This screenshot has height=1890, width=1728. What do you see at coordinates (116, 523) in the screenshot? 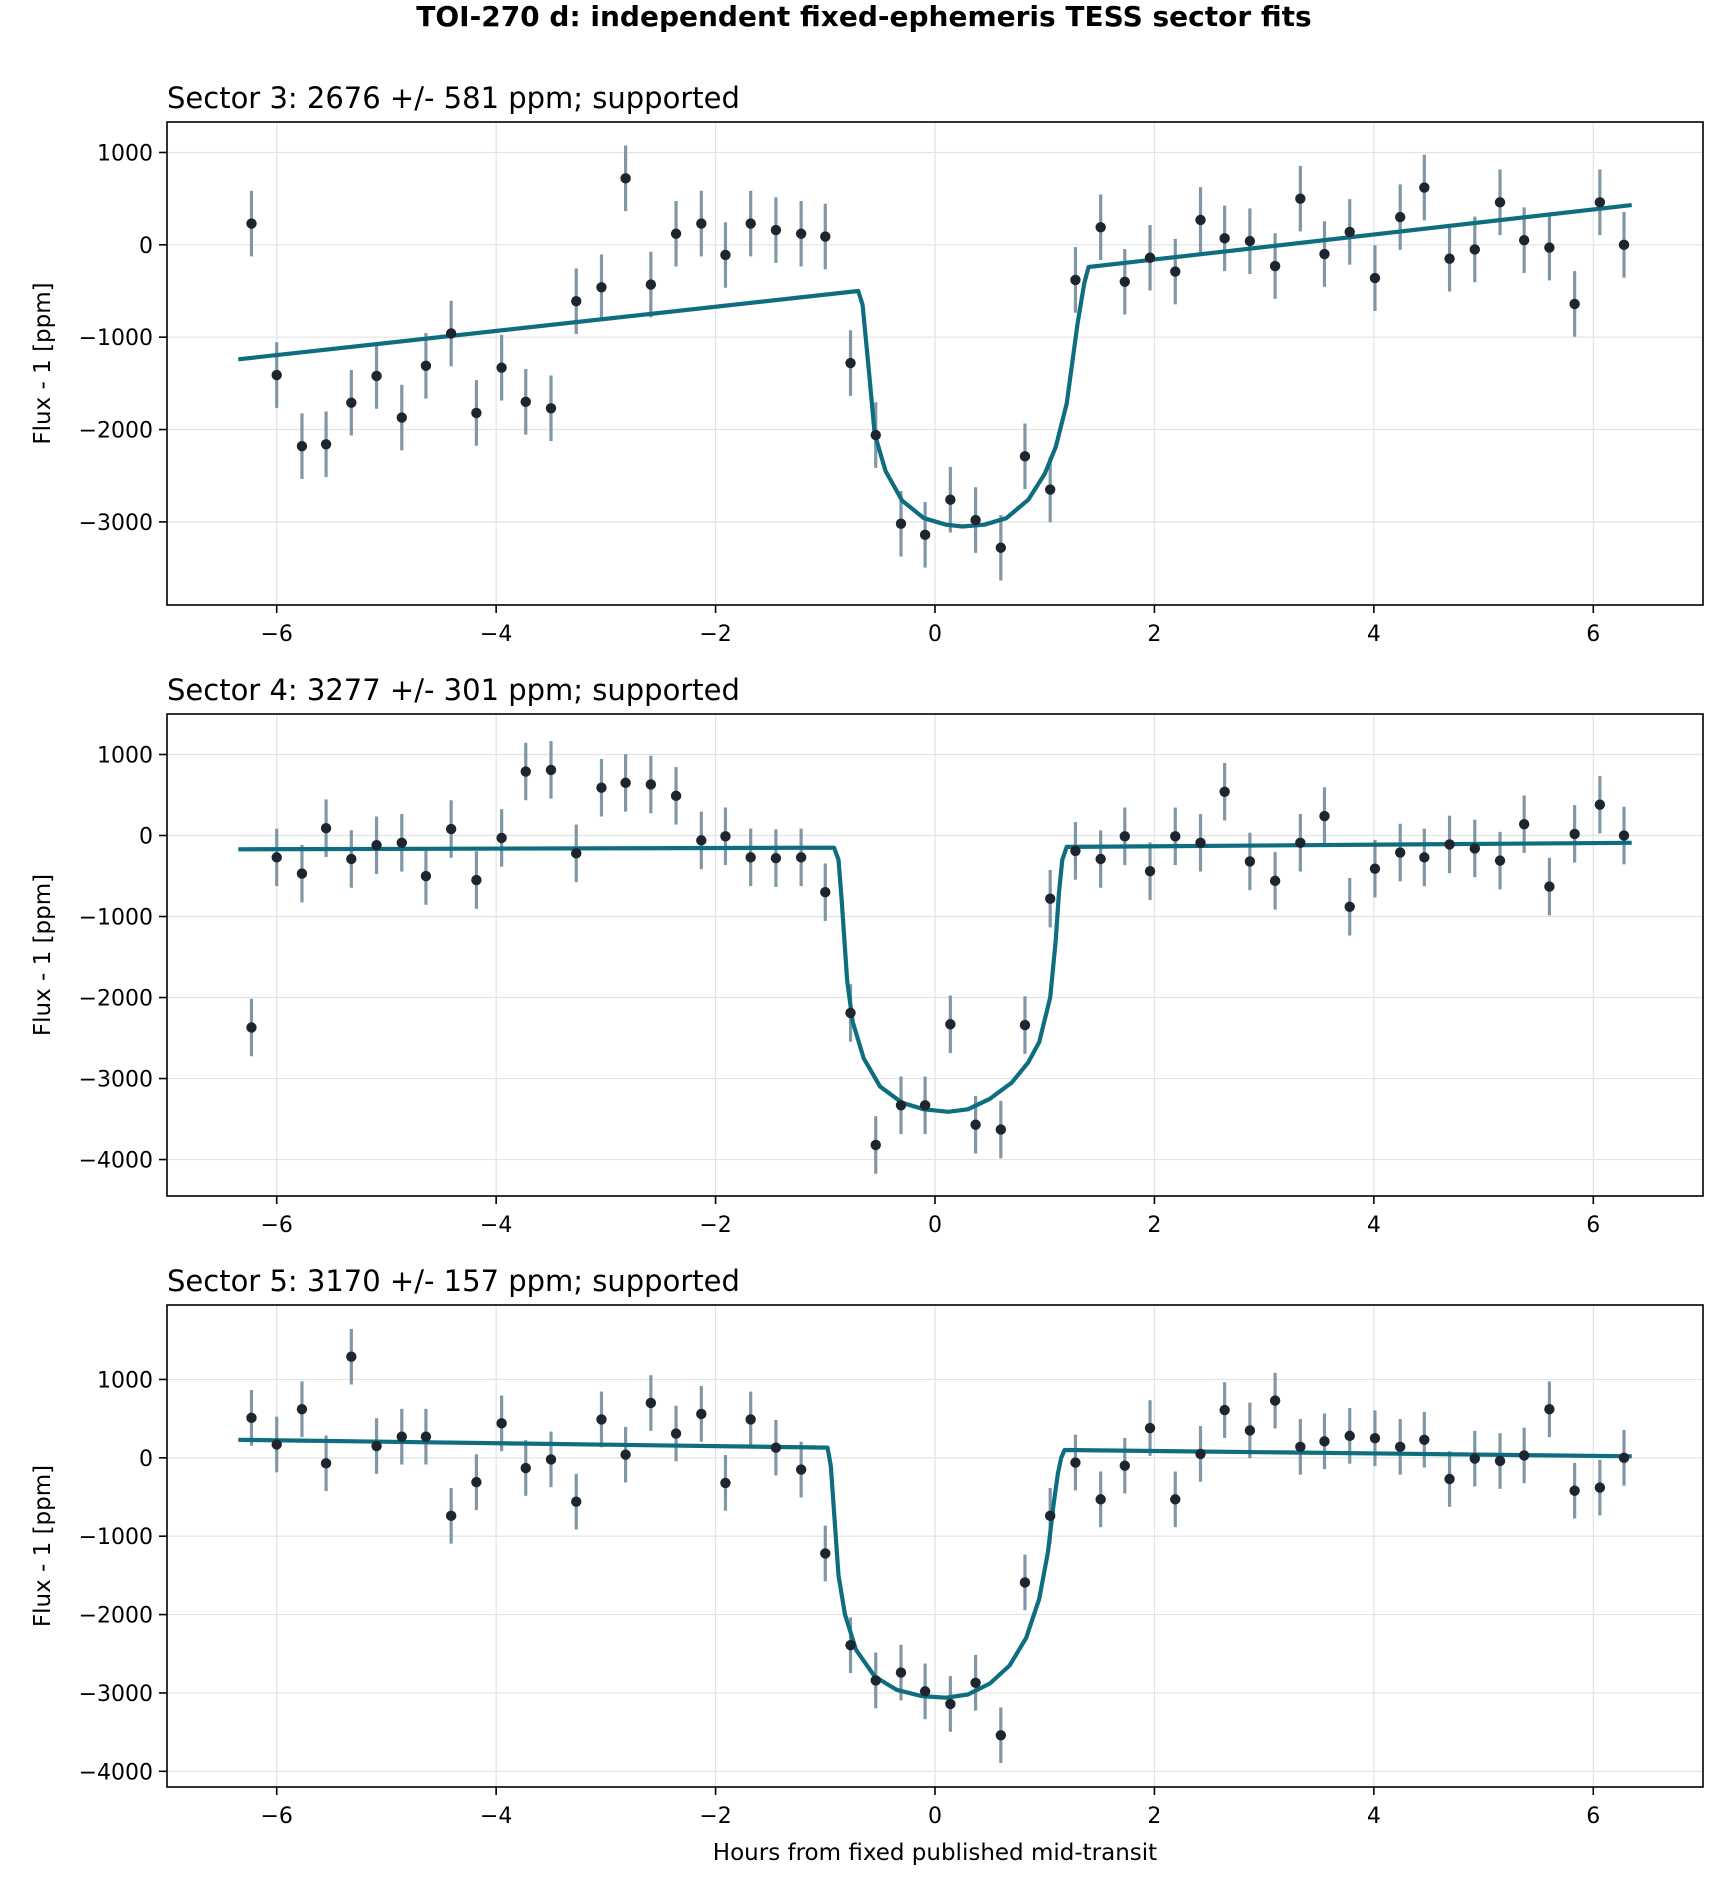
I see `y-tick-label: −3000` at bounding box center [116, 523].